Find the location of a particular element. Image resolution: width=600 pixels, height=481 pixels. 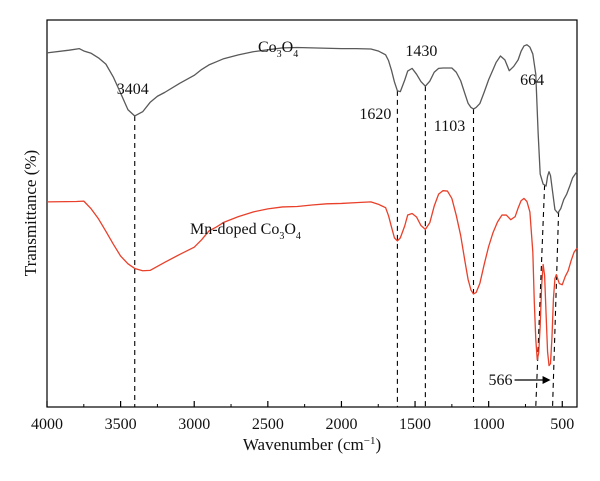

peak-label-1430: 1430 is located at coordinates (421, 51).